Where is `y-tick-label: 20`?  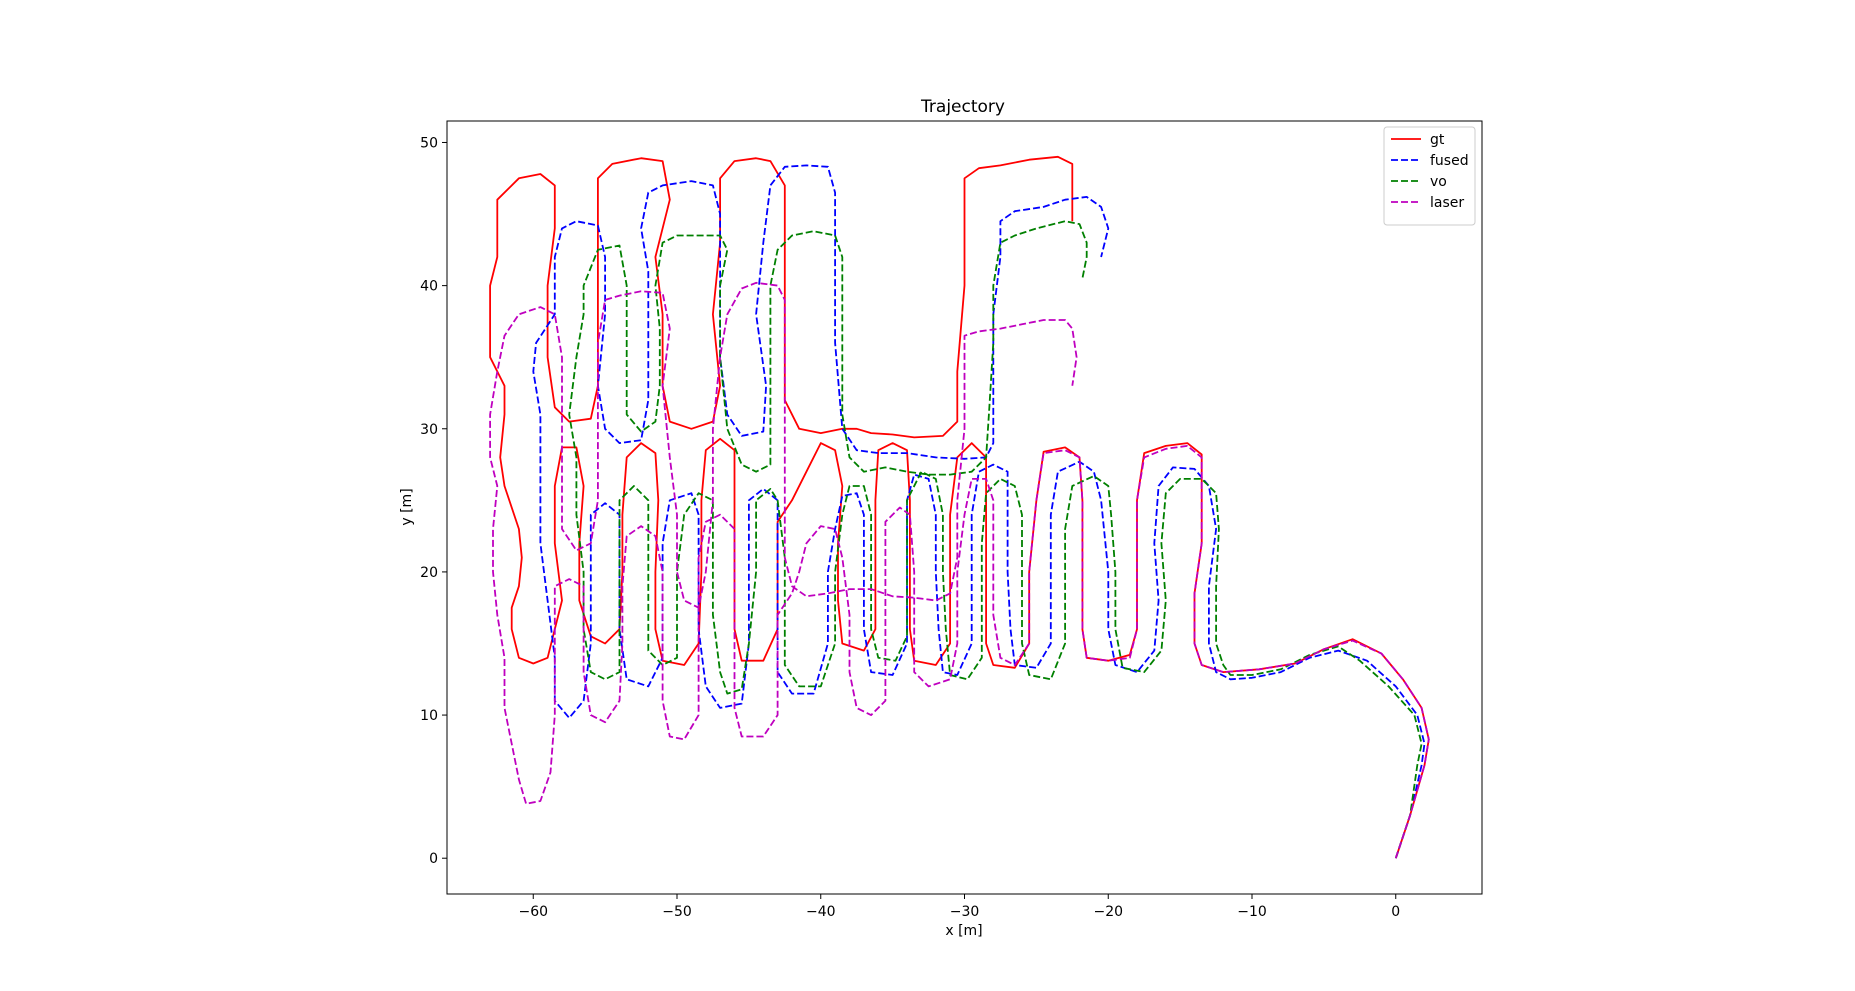 y-tick-label: 20 is located at coordinates (429, 573).